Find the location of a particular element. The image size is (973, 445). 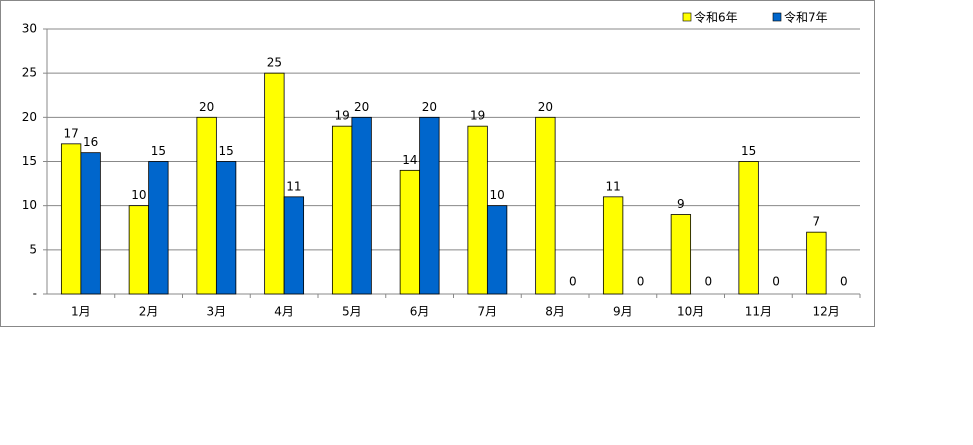

x-tick-label: 9月 is located at coordinates (623, 312).